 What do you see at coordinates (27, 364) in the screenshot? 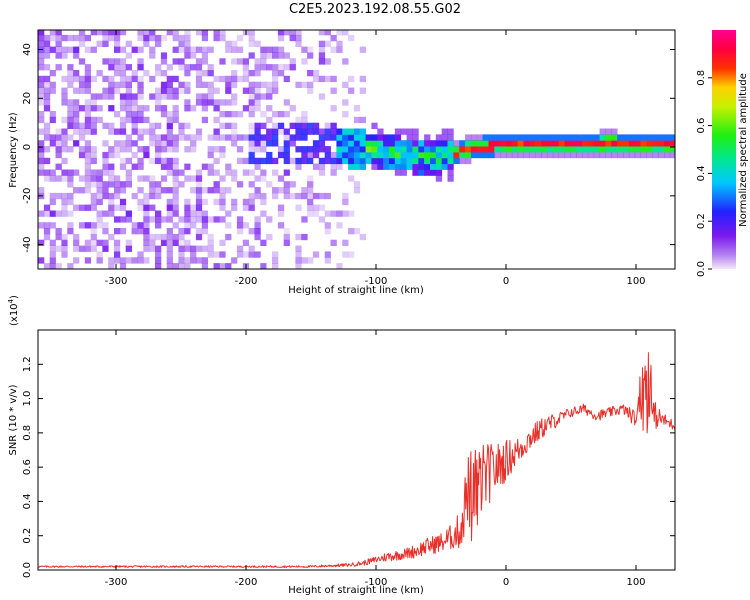
I see `y-tick-label: 1.2` at bounding box center [27, 364].